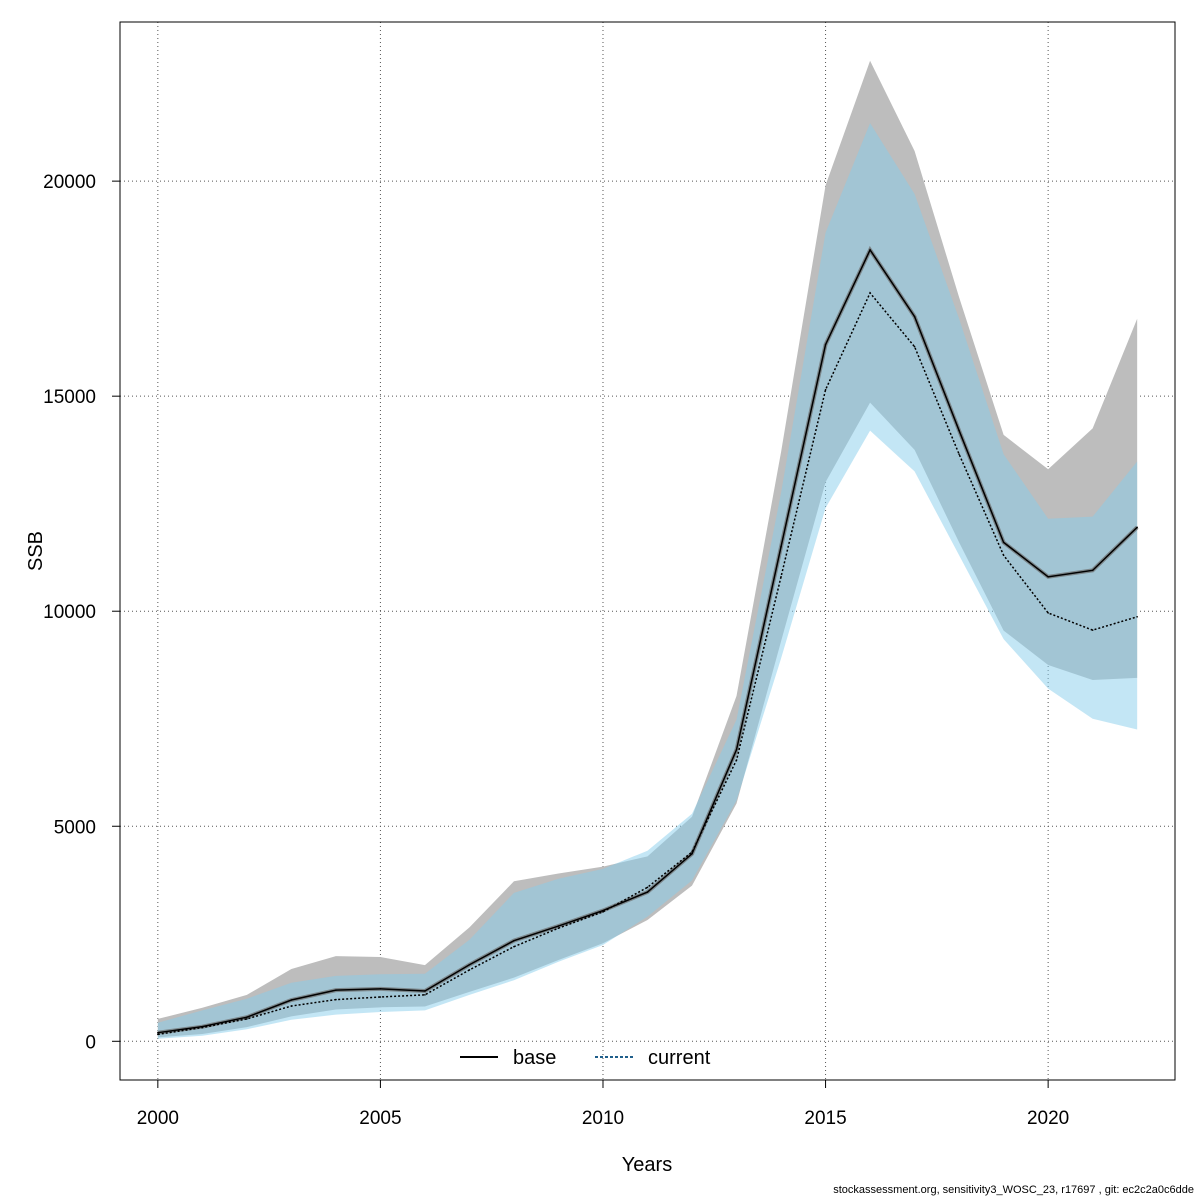 The height and width of the screenshot is (1200, 1200). Describe the element at coordinates (736, 760) in the screenshot. I see `point-current-2013` at that location.